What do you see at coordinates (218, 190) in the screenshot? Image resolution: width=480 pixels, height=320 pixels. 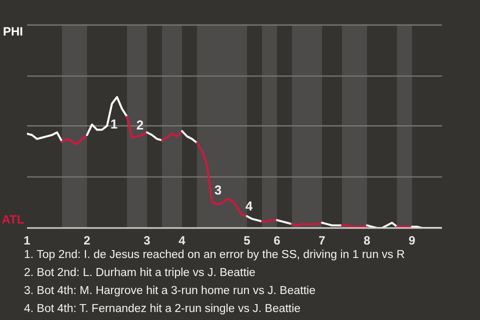 I see `annotation: 3` at bounding box center [218, 190].